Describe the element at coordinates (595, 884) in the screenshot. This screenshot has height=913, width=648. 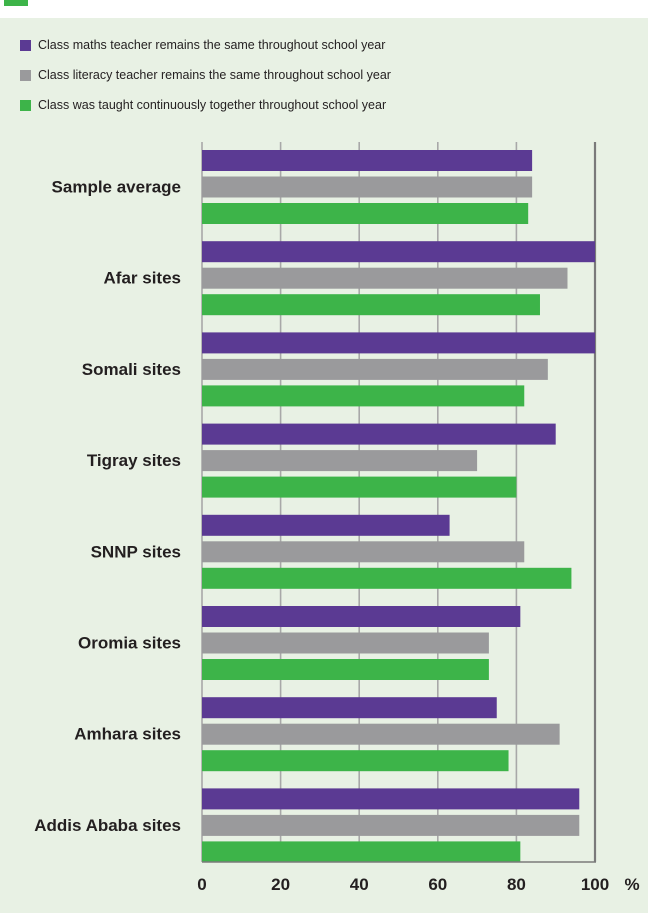
I see `x-tick-label: 100` at that location.